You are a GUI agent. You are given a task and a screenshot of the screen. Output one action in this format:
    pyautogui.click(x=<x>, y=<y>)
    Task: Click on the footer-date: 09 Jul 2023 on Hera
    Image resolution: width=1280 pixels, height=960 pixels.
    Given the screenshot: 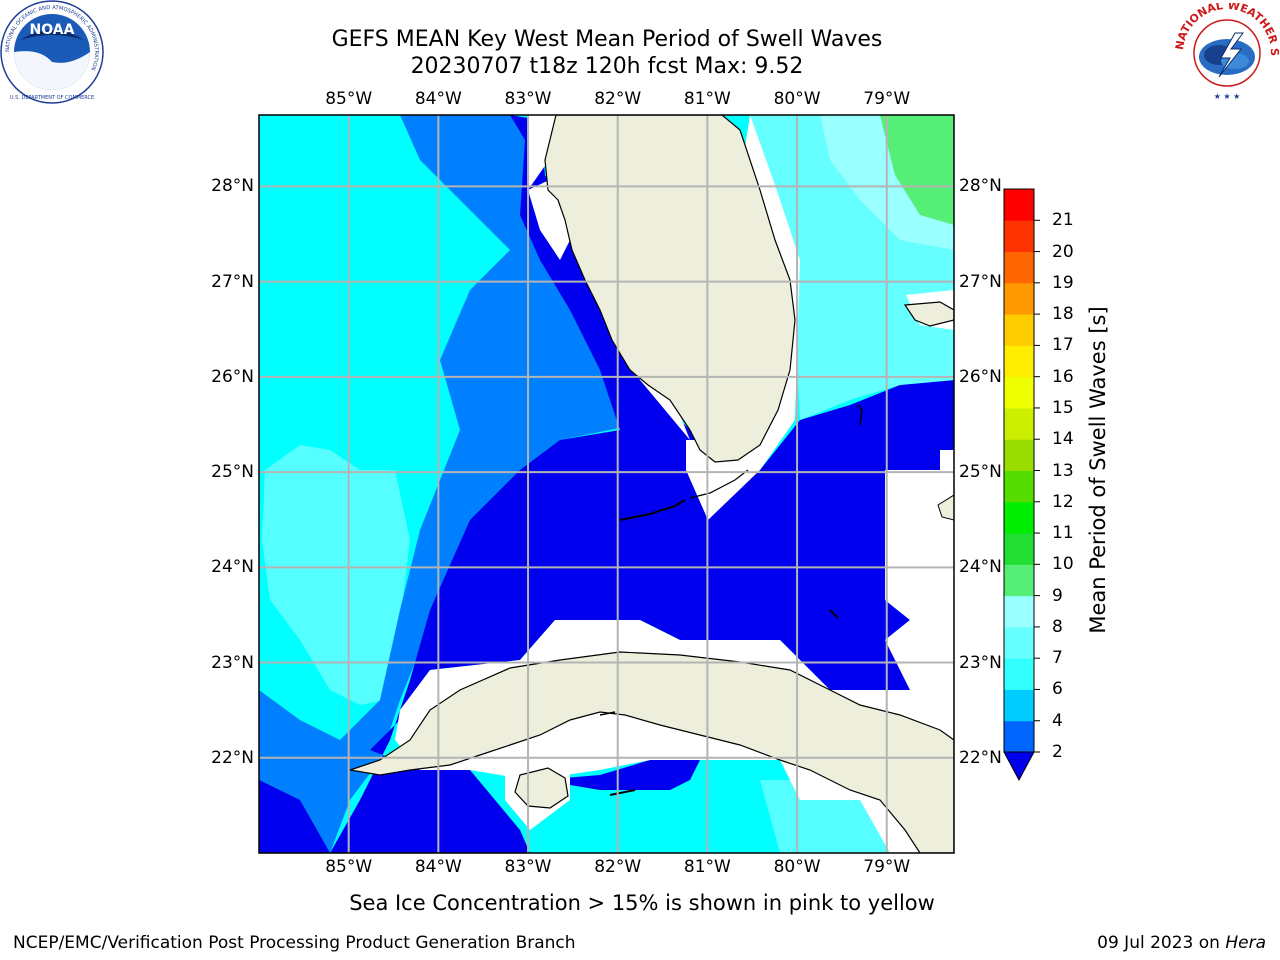 What is the action you would take?
    pyautogui.click(x=1181, y=943)
    